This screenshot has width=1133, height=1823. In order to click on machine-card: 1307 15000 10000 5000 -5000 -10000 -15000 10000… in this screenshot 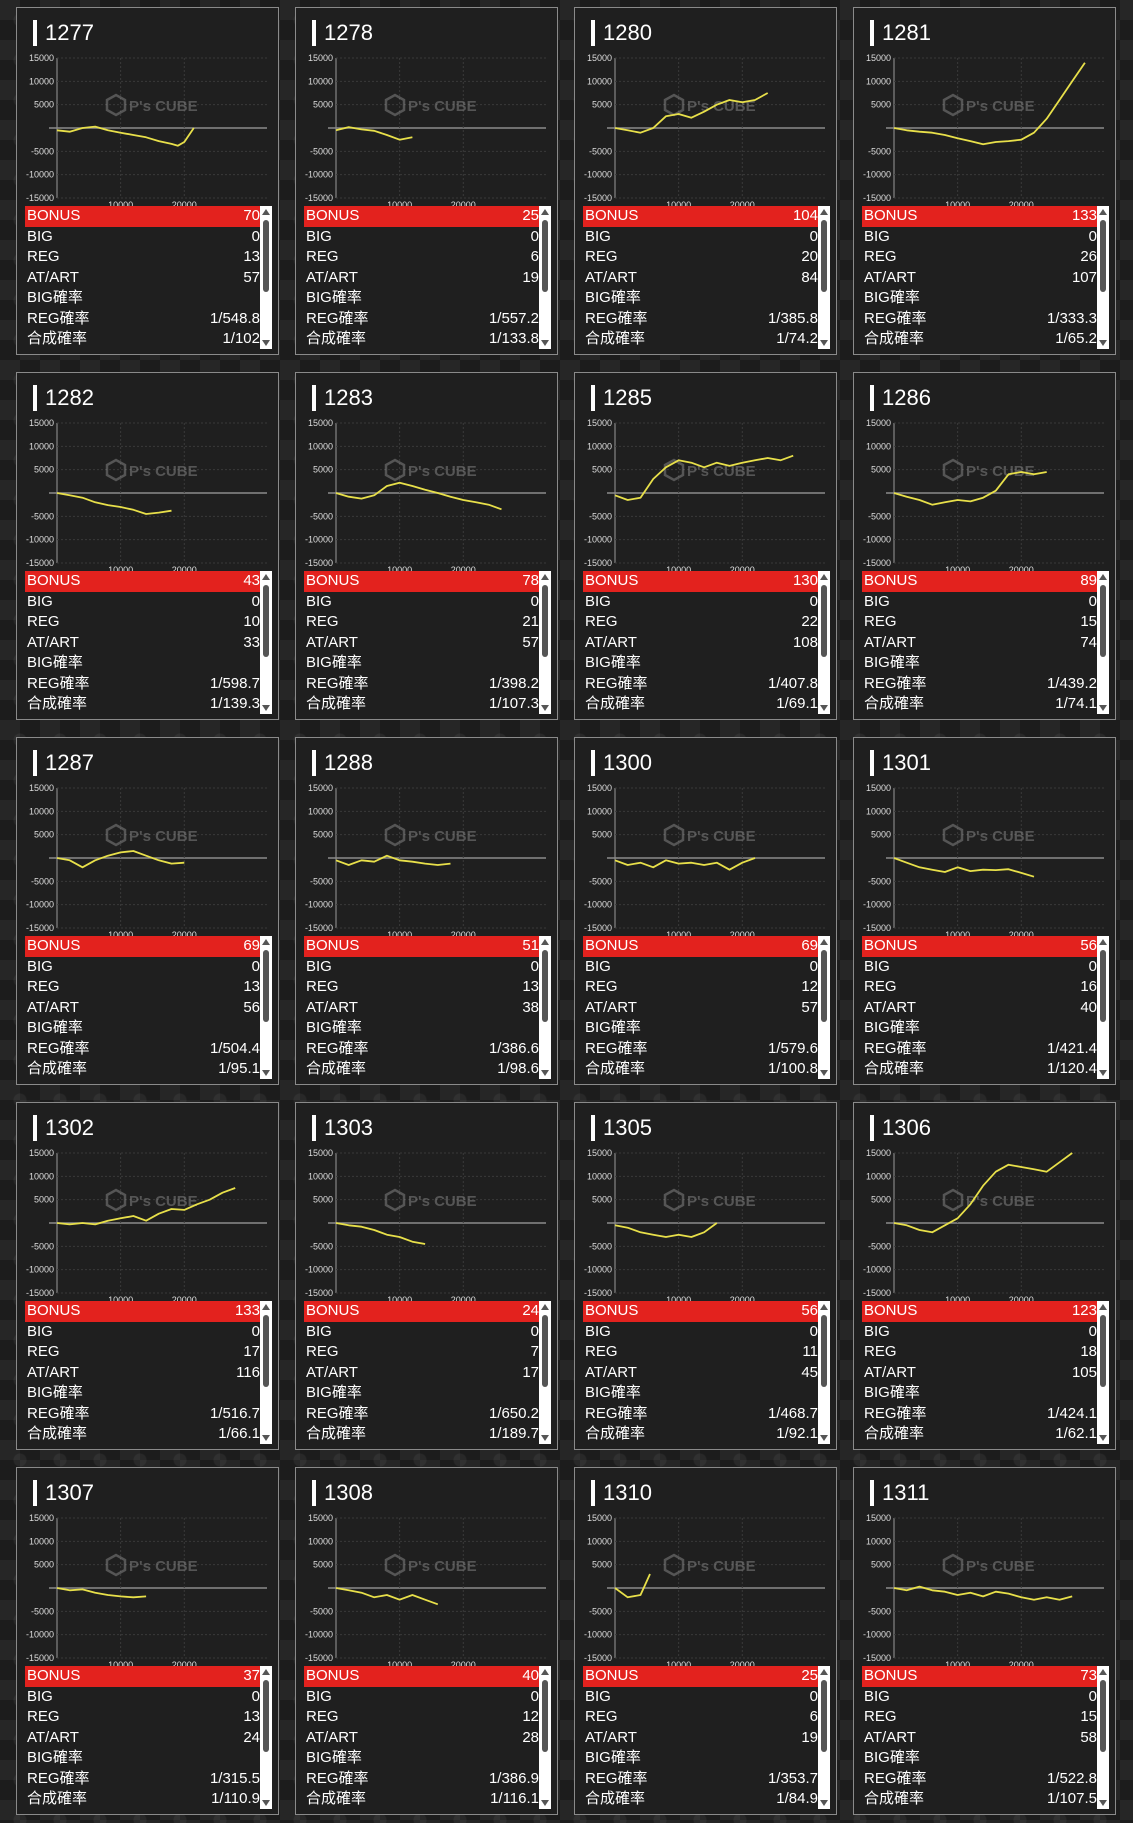, I will do `click(147, 1641)`.